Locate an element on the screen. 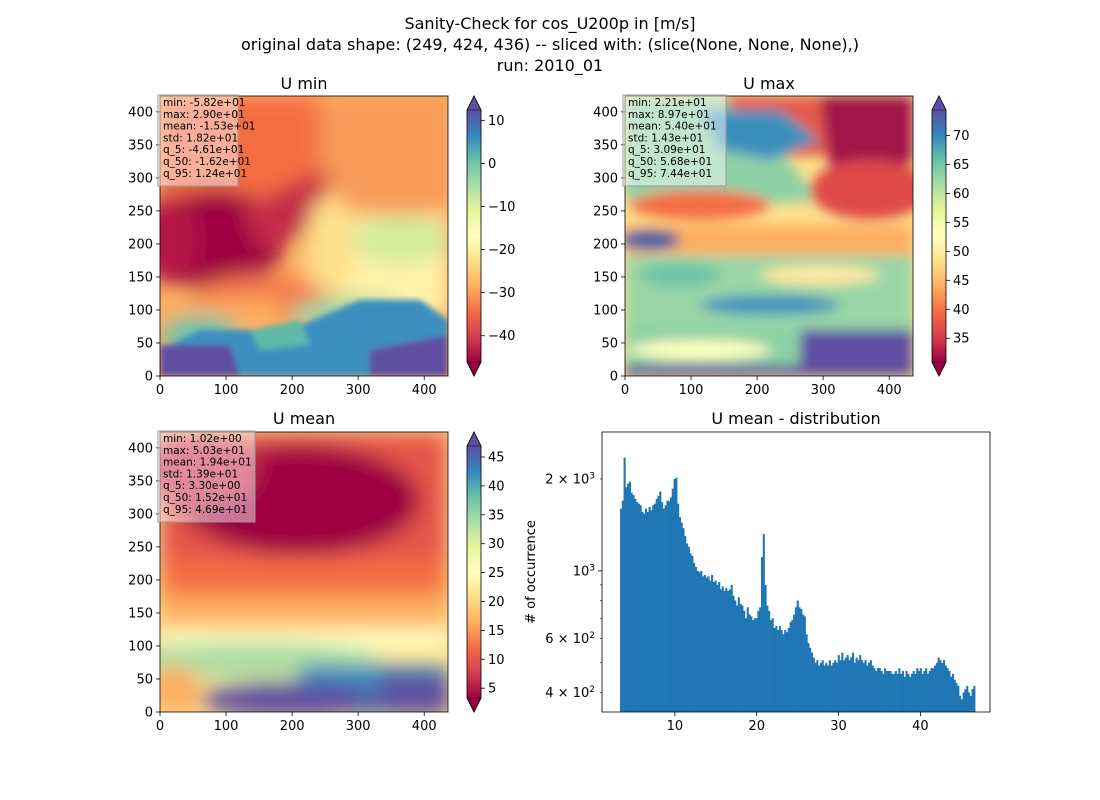 Image resolution: width=1100 pixels, height=800 pixels. y-tick-base: 10 is located at coordinates (581, 571).